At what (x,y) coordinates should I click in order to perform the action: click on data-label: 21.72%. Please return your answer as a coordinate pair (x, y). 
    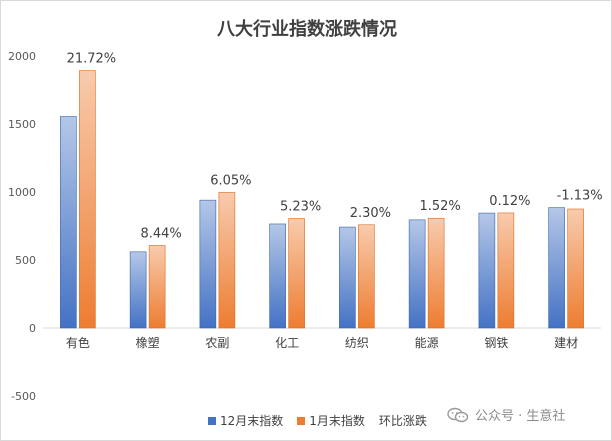
    Looking at the image, I should click on (92, 59).